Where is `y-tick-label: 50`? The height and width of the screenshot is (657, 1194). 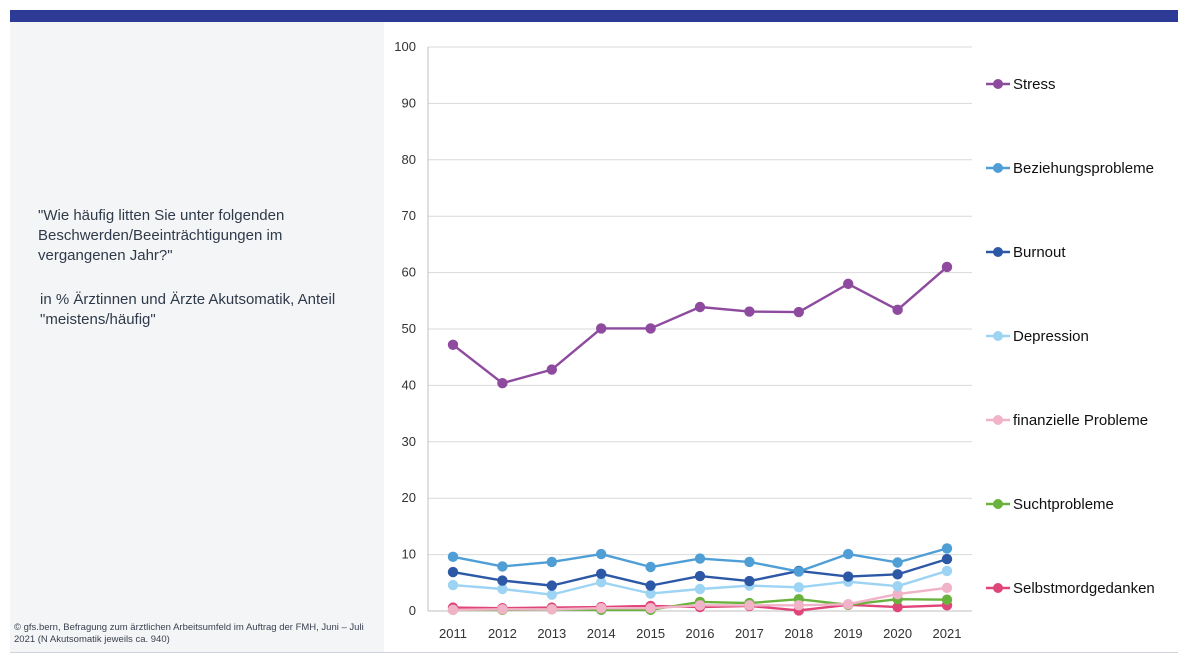 y-tick-label: 50 is located at coordinates (409, 328).